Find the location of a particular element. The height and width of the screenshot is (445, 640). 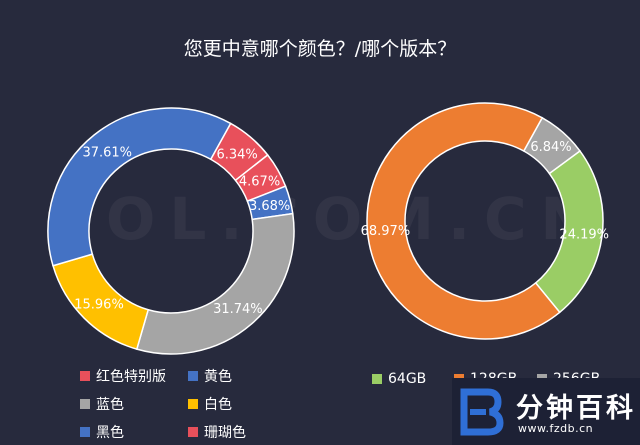

slice-data-label: 37.61% is located at coordinates (107, 152).